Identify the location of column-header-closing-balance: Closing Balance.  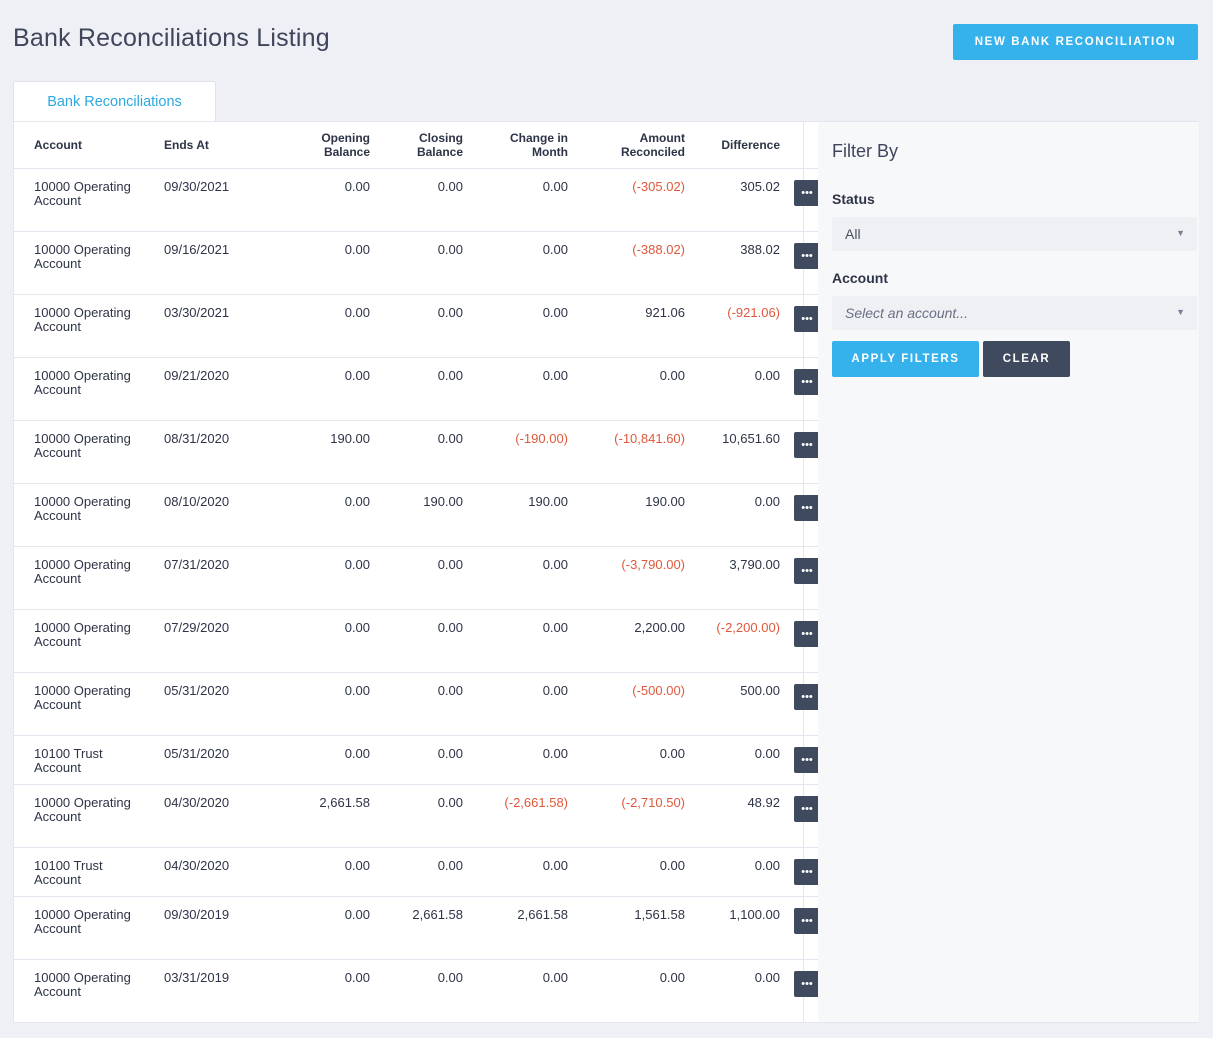
(420, 145).